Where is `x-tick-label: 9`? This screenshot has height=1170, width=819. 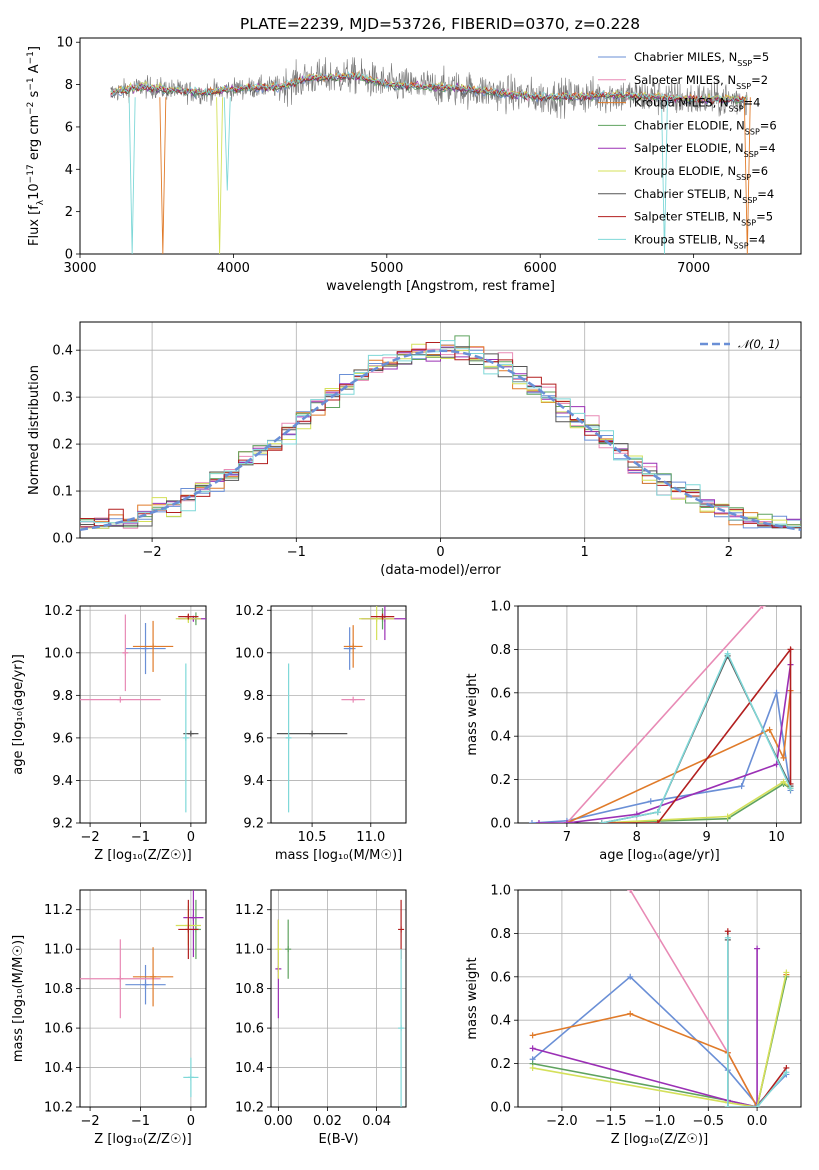 x-tick-label: 9 is located at coordinates (707, 837).